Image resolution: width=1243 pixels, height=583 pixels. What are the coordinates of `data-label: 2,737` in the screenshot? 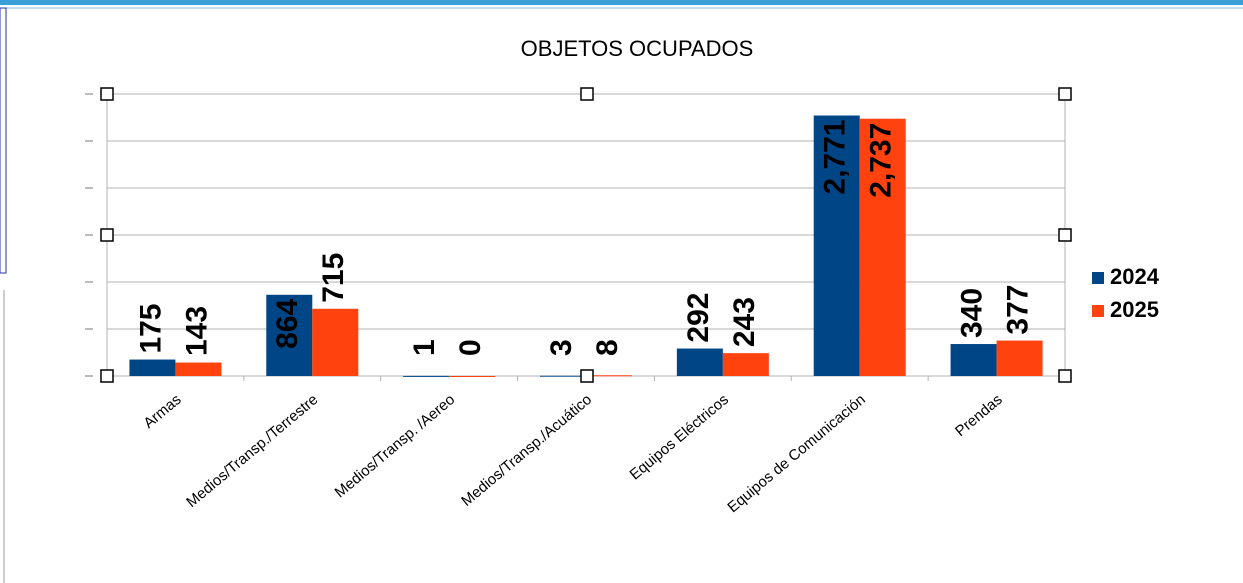 It's located at (881, 160).